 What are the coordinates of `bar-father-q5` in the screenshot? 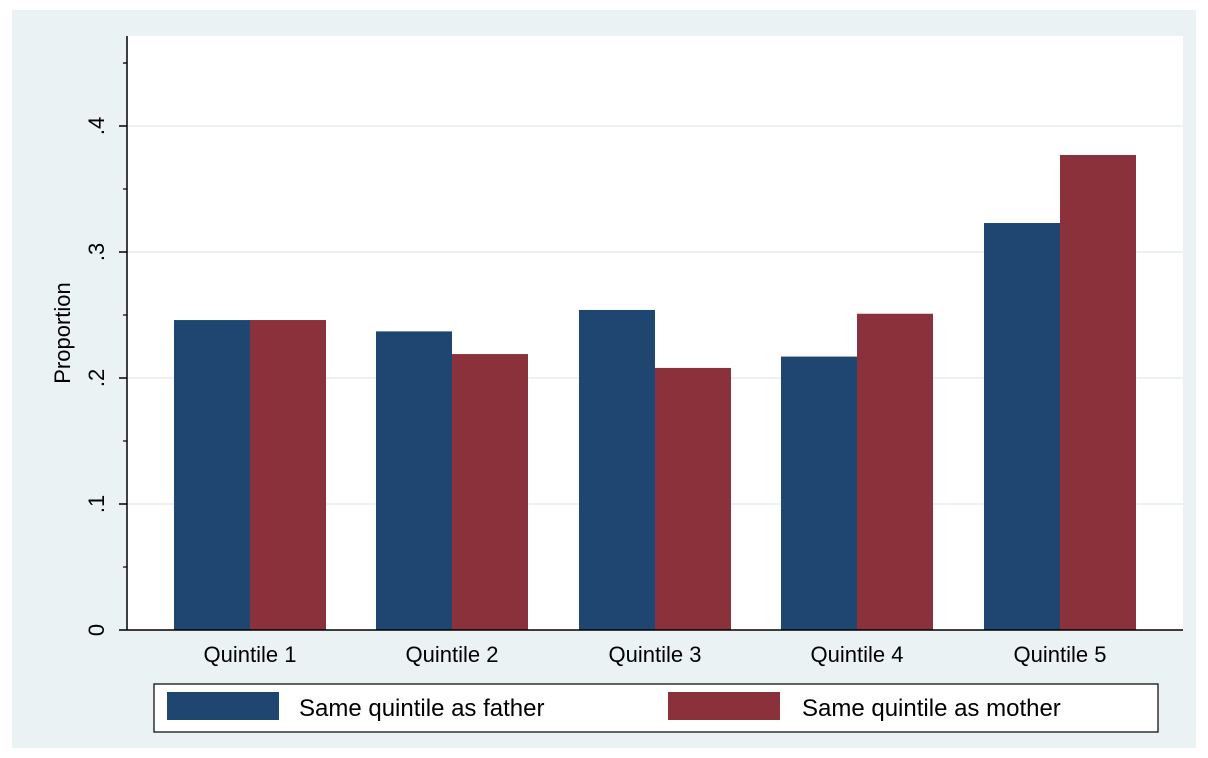 It's located at (1022, 426).